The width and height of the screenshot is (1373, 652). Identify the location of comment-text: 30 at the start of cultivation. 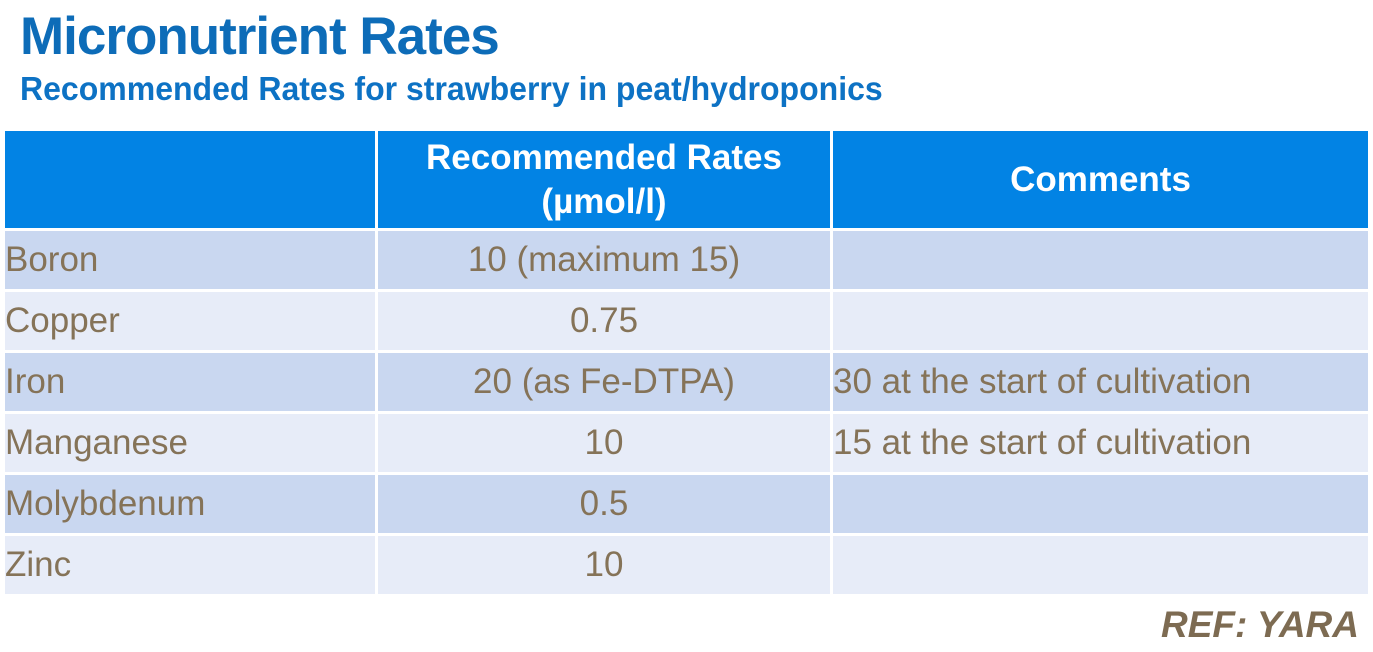
(1100, 382).